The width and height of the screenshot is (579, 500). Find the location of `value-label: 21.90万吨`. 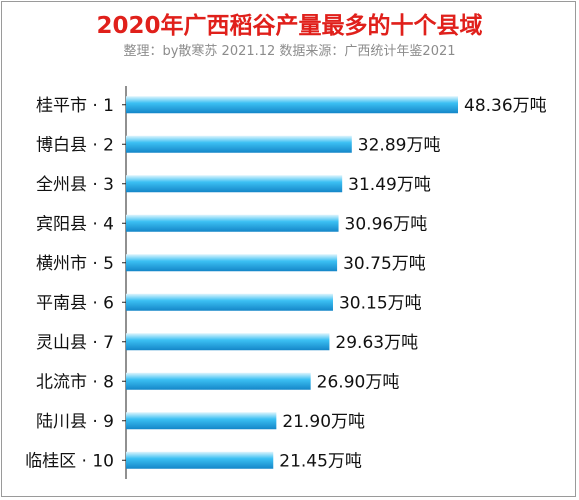

value-label: 21.90万吨 is located at coordinates (323, 422).